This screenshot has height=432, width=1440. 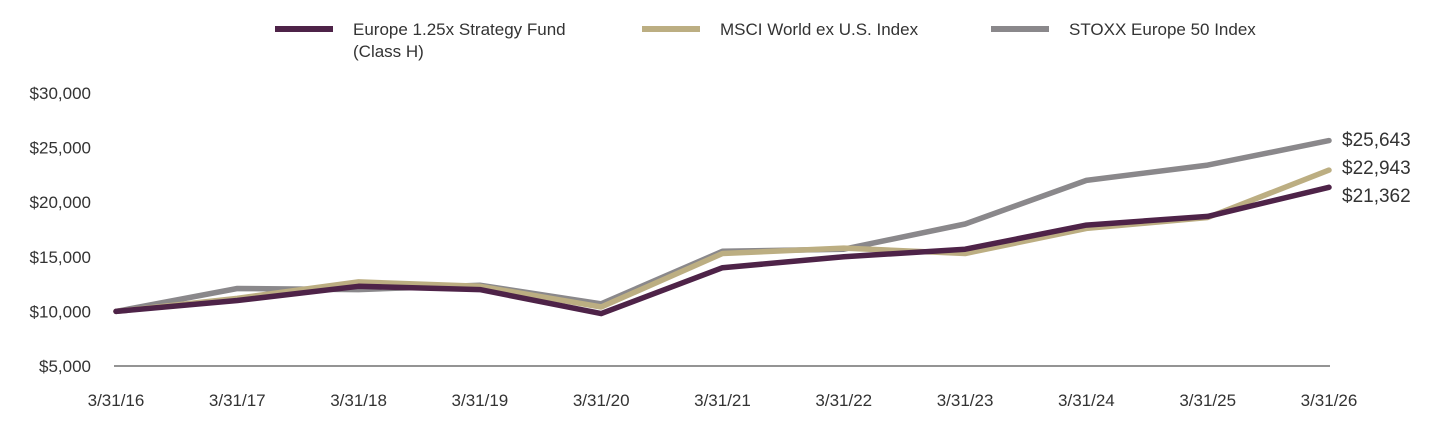 I want to click on end-value-label: $25,643, so click(x=1376, y=140).